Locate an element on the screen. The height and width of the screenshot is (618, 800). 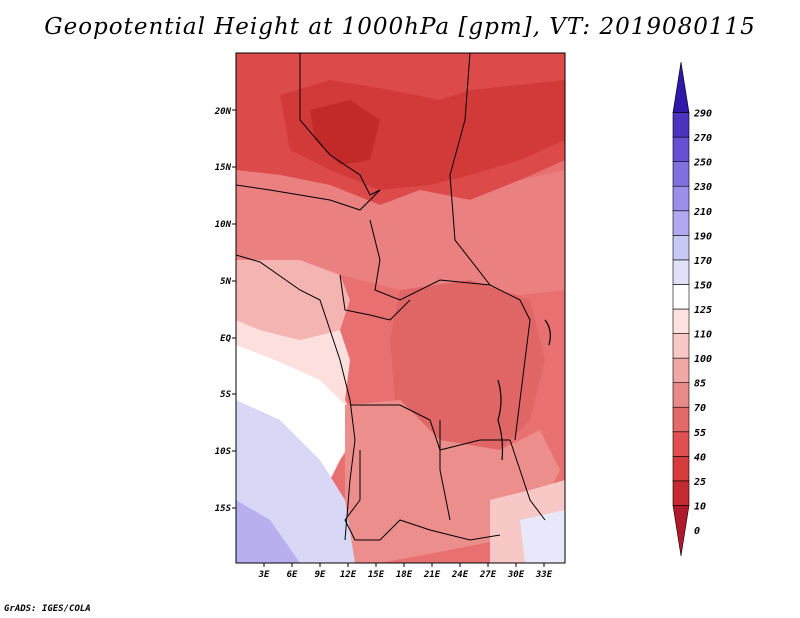
colorbar-label: 210 is located at coordinates (702, 212).